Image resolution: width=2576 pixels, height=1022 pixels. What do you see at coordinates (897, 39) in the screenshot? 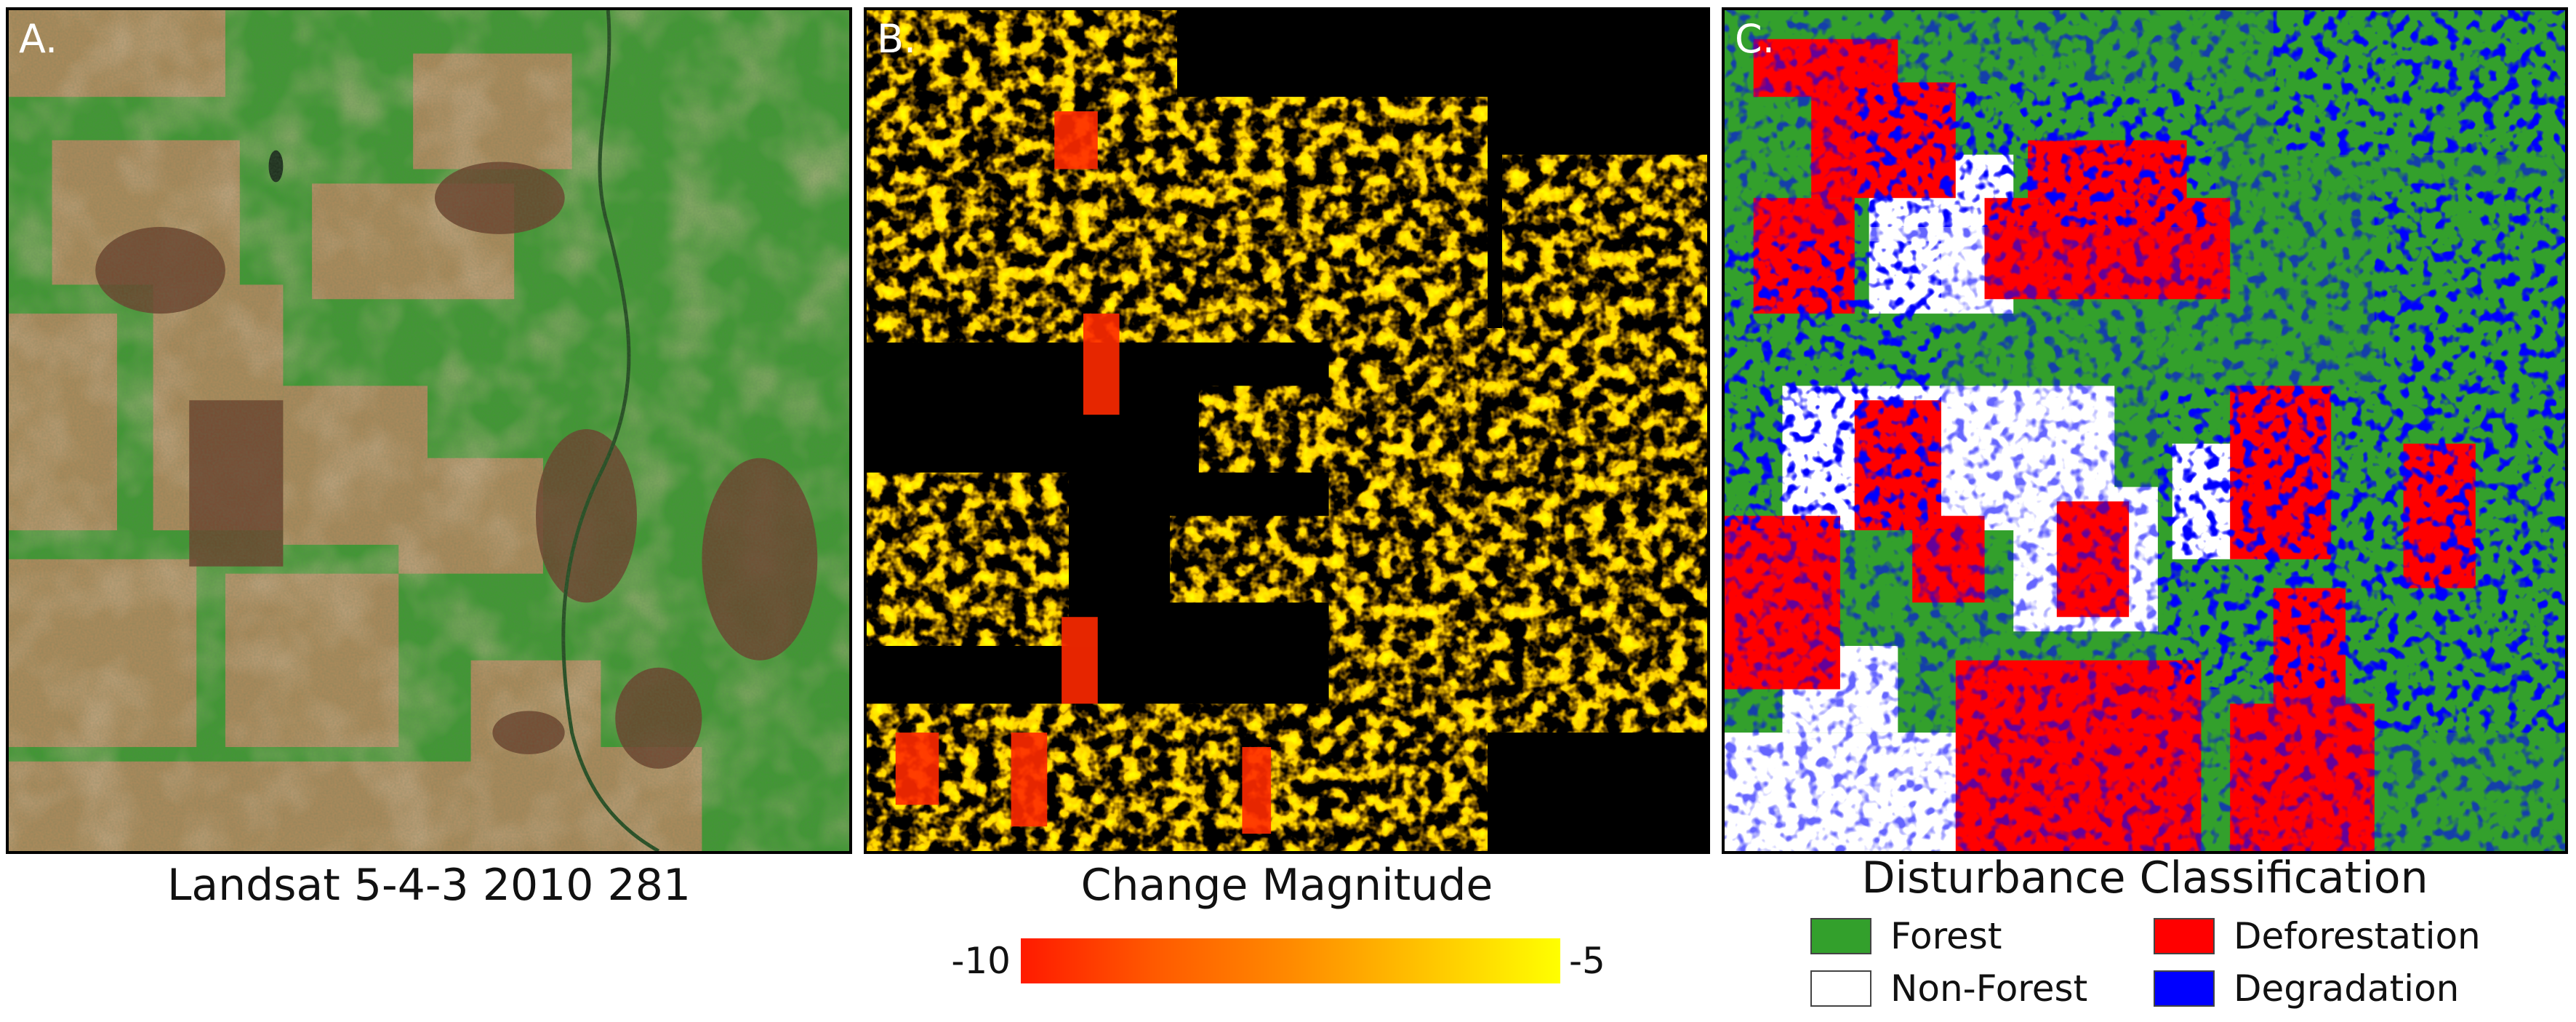
I see `panel-letter-b: B.` at bounding box center [897, 39].